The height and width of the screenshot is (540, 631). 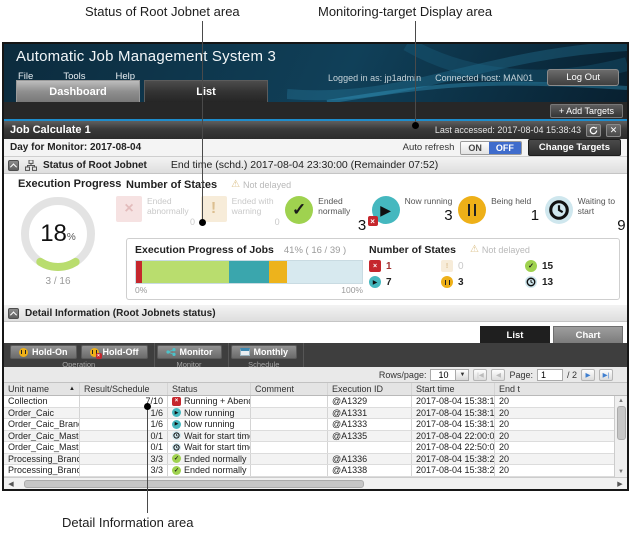 I want to click on toolbar-group-caption: Operation, so click(x=79, y=364).